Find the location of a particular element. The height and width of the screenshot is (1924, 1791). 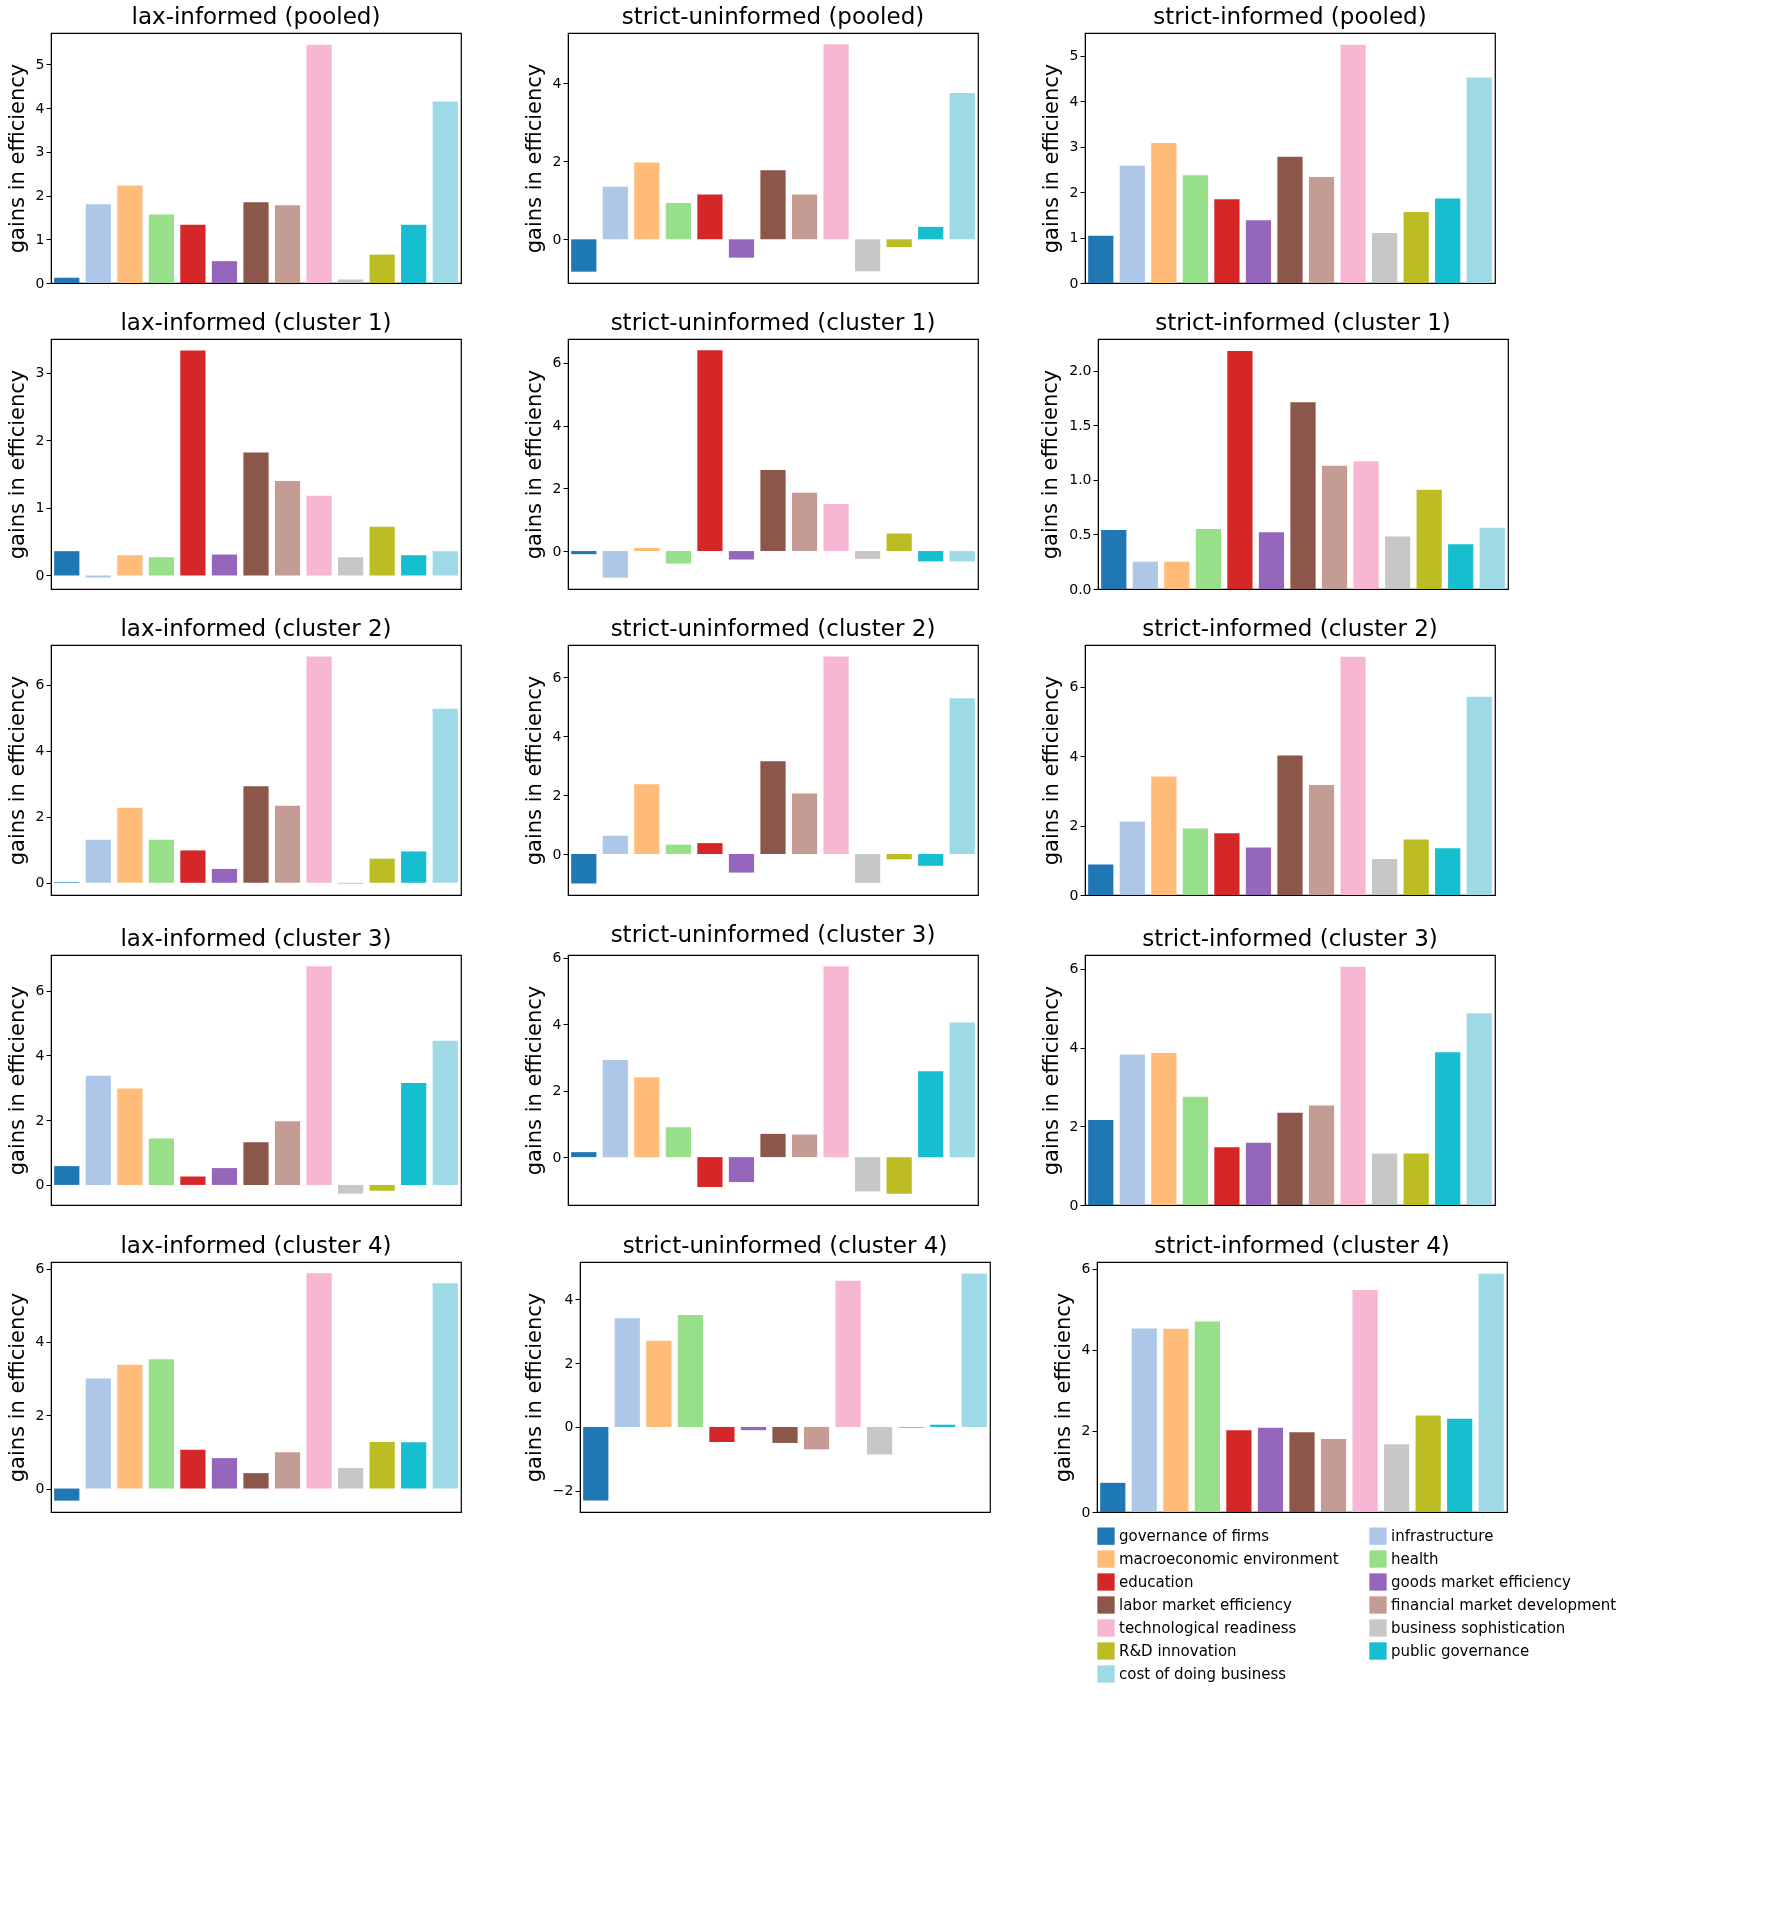

legend-label: goods market efficiency is located at coordinates (1481, 1582).